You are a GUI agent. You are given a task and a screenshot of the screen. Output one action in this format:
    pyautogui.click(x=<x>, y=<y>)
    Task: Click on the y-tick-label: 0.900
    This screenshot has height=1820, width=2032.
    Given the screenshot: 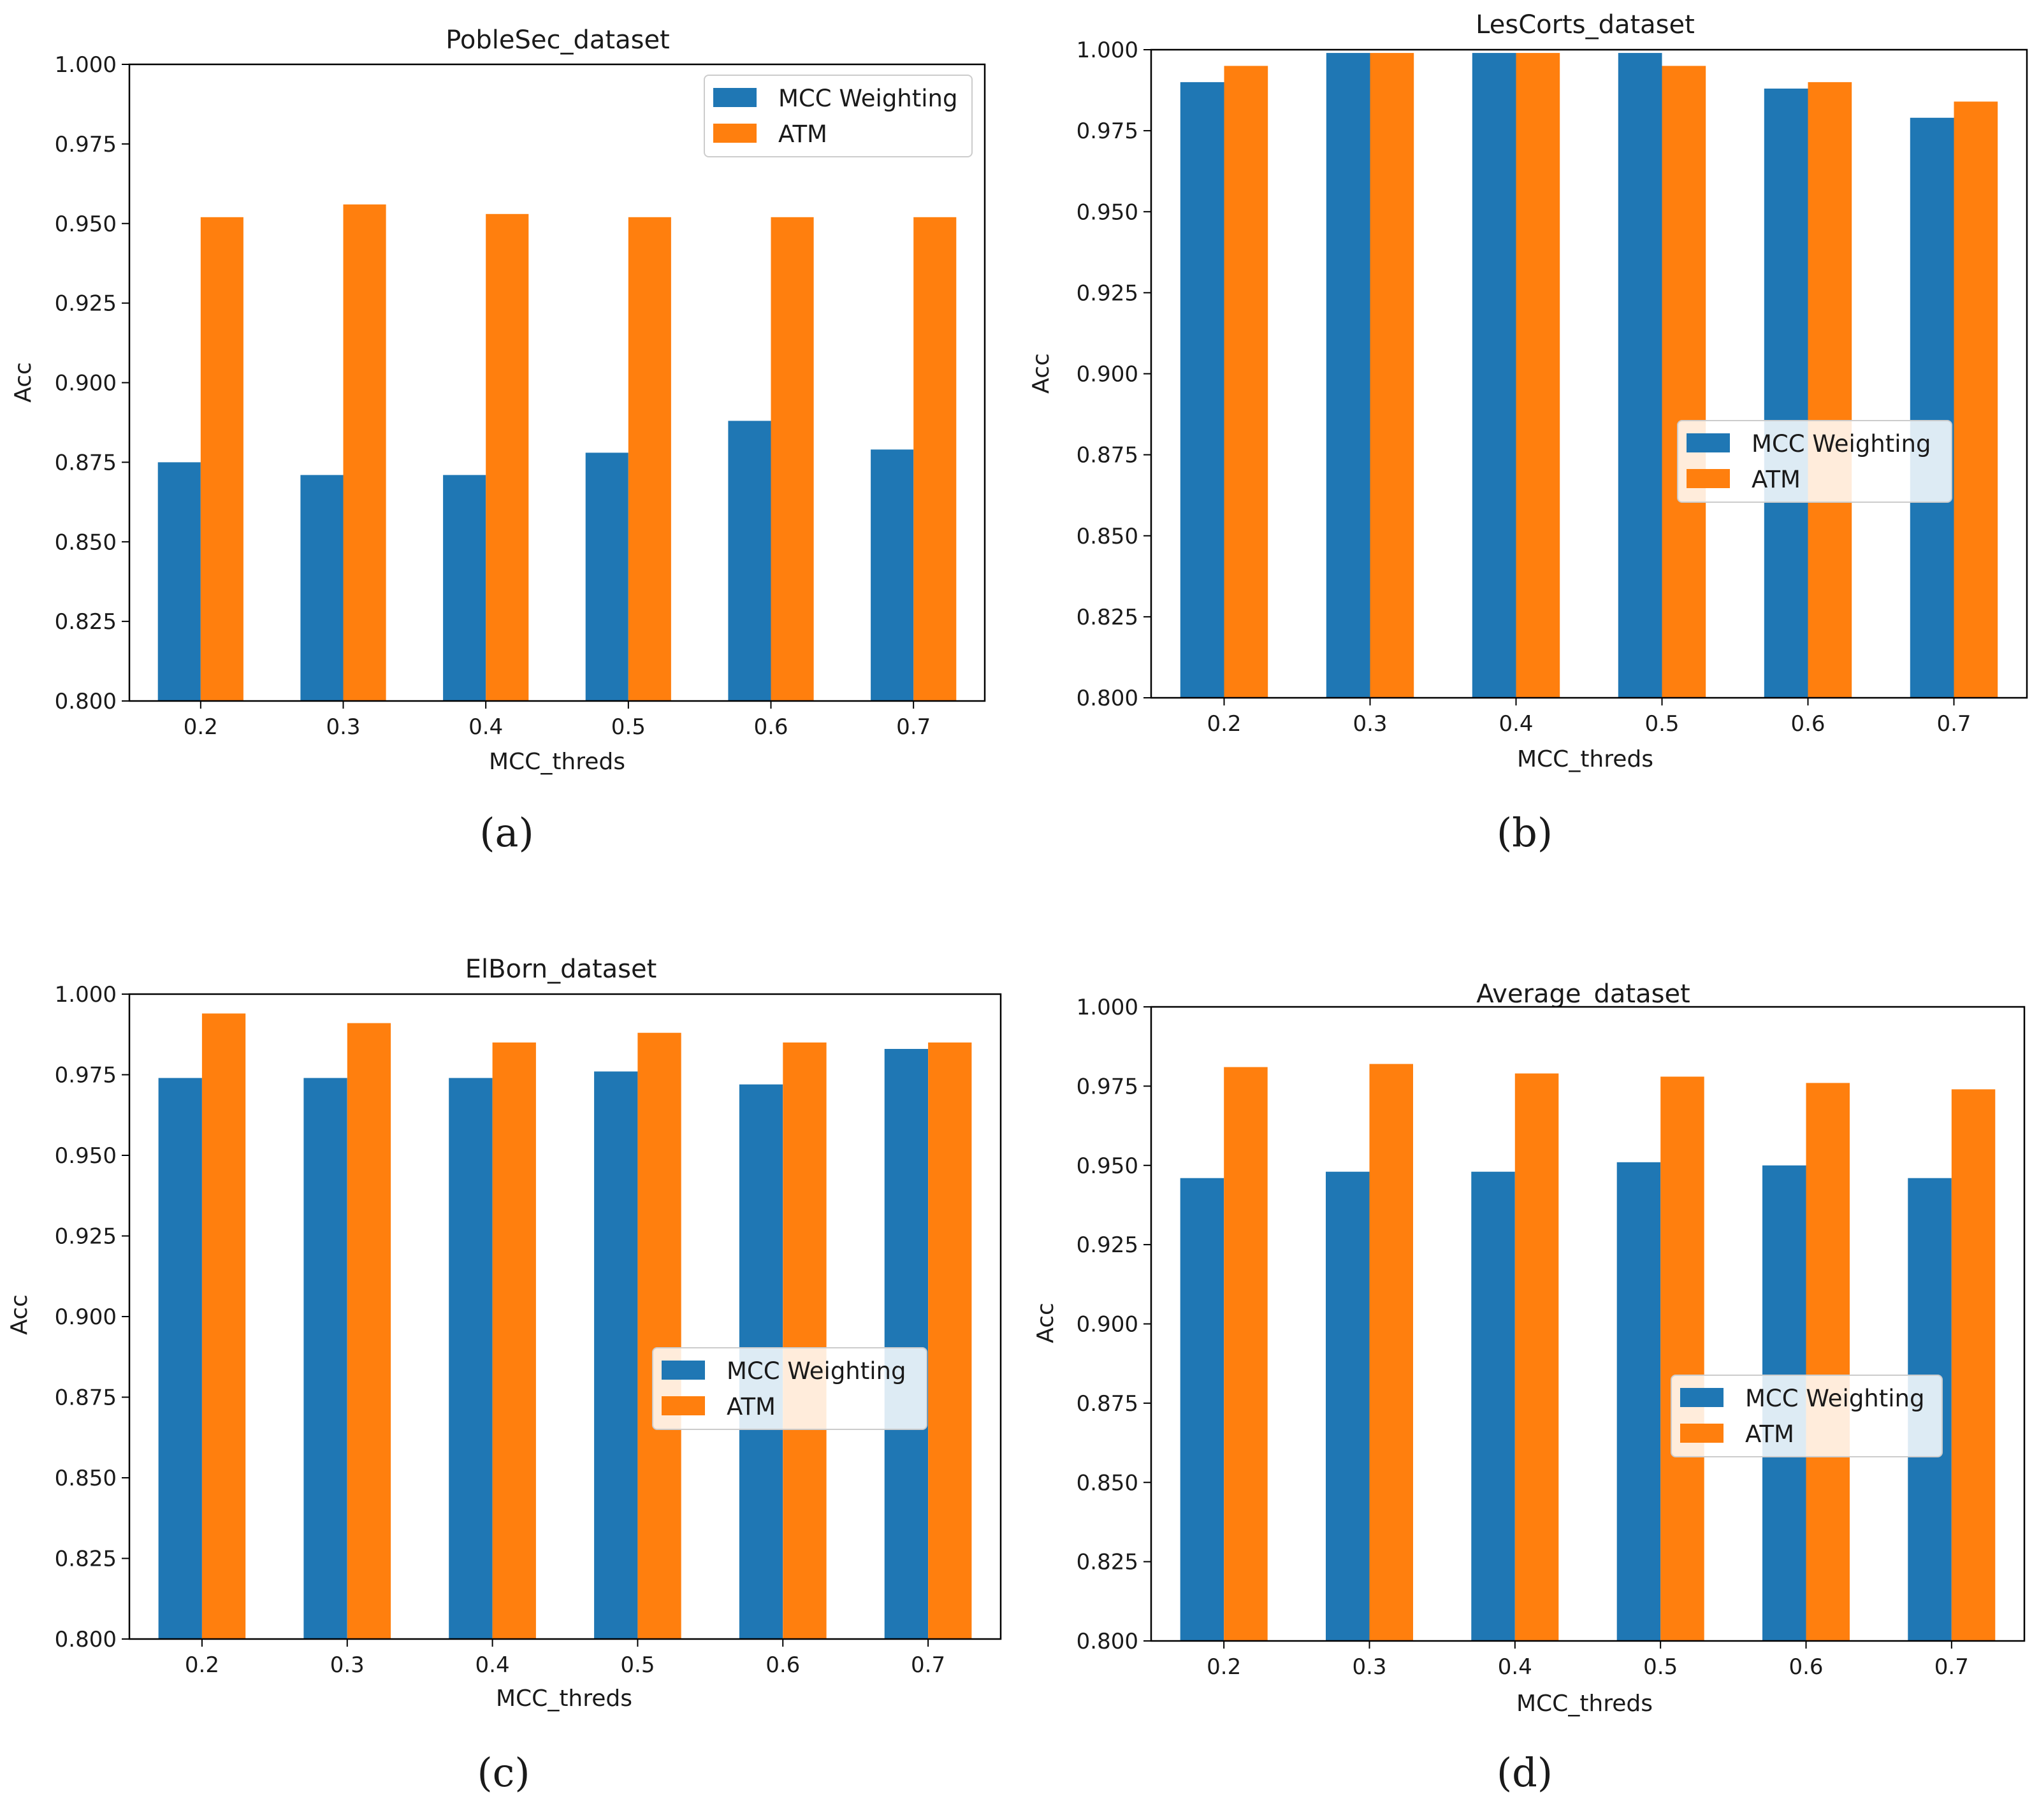 What is the action you would take?
    pyautogui.click(x=86, y=383)
    